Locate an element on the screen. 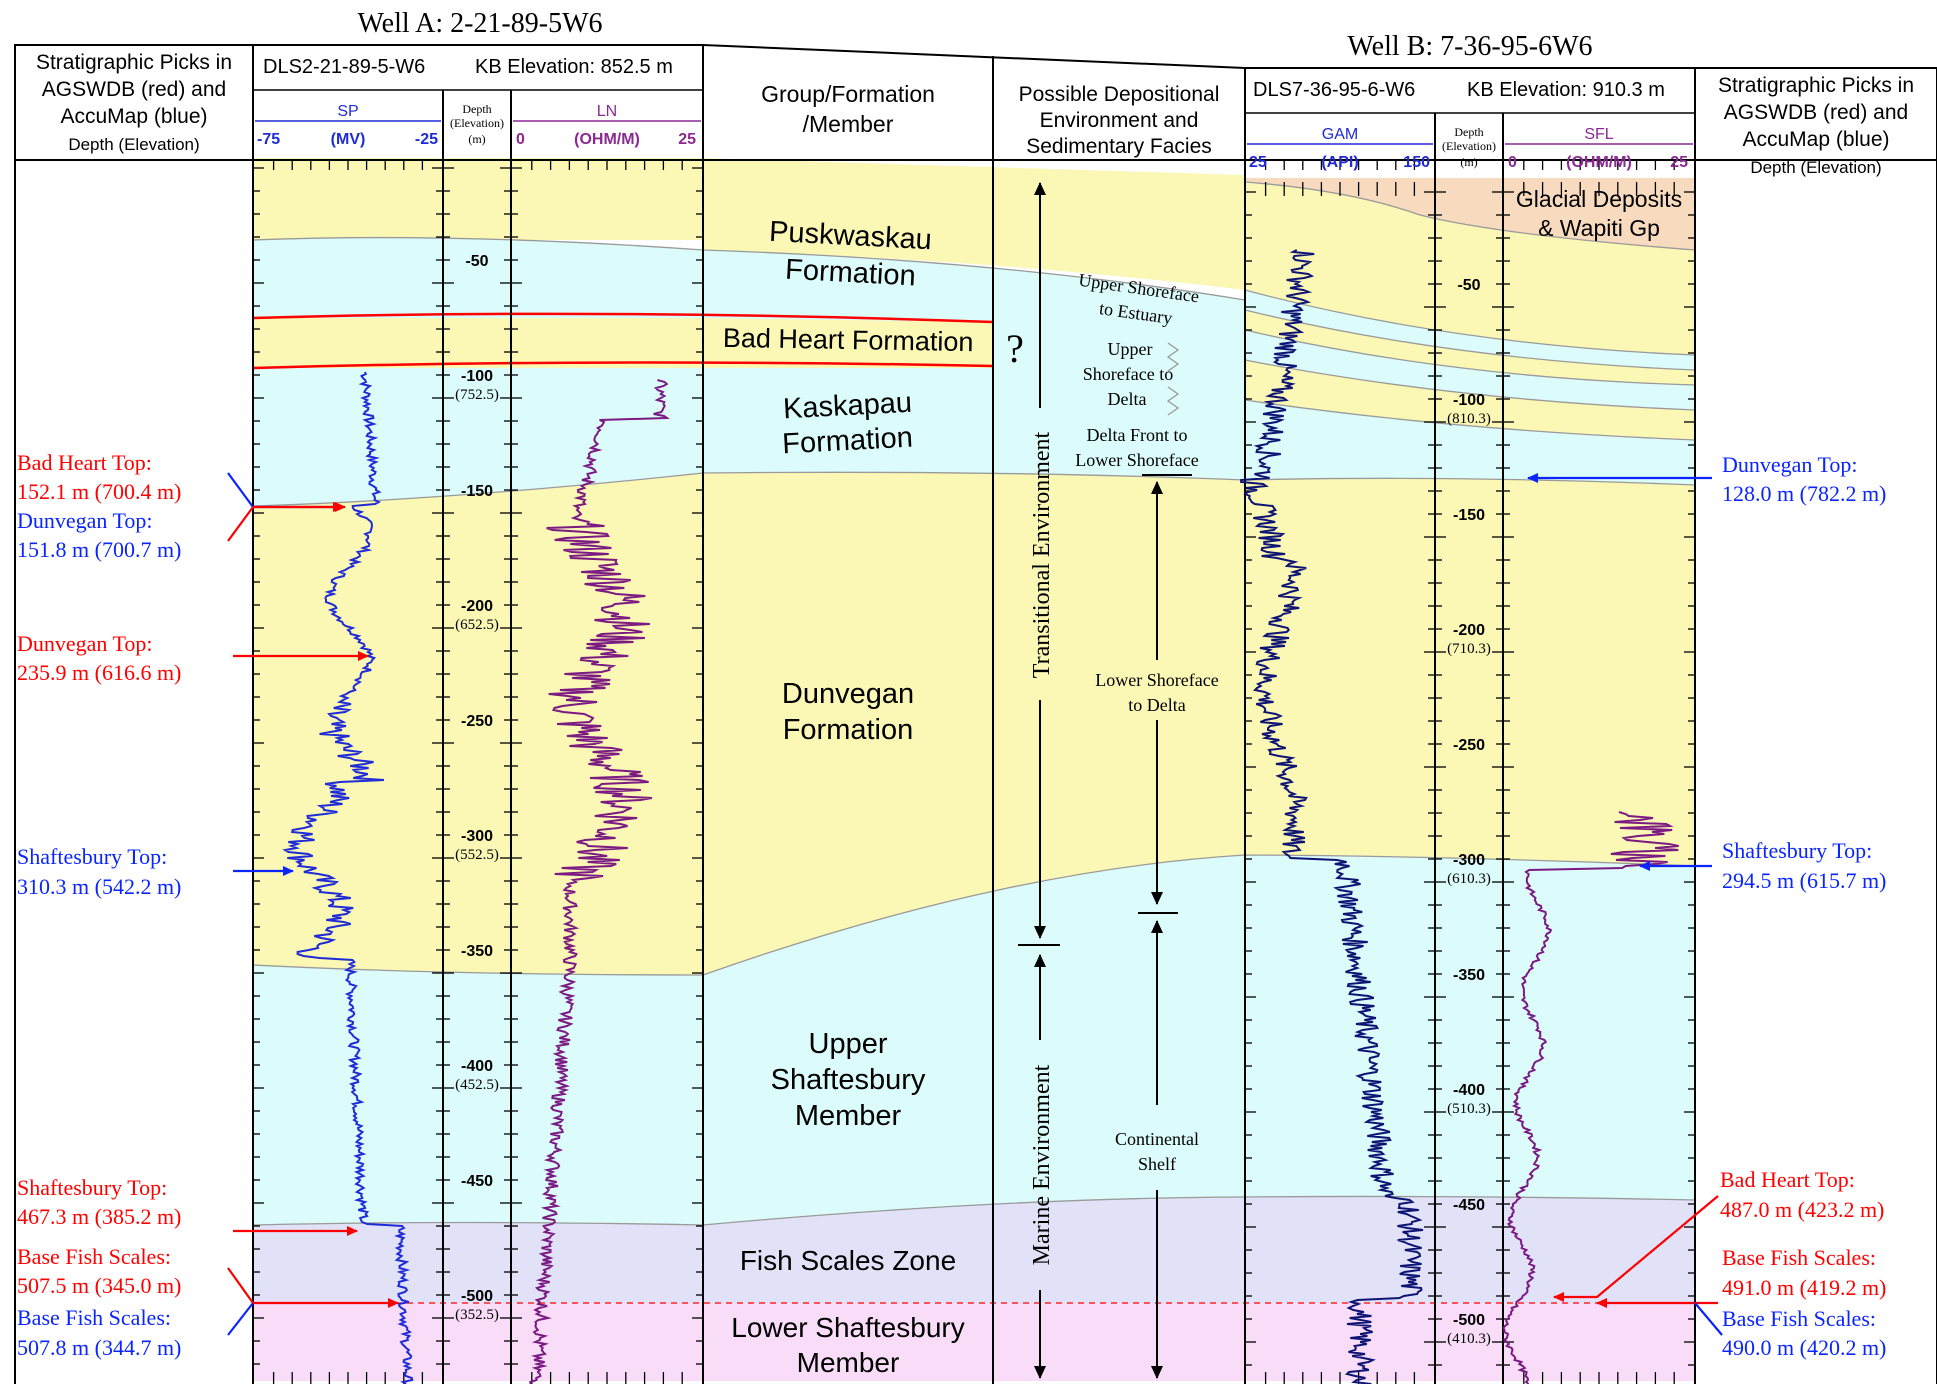  well-a-depth-label: -450 is located at coordinates (477, 1181).